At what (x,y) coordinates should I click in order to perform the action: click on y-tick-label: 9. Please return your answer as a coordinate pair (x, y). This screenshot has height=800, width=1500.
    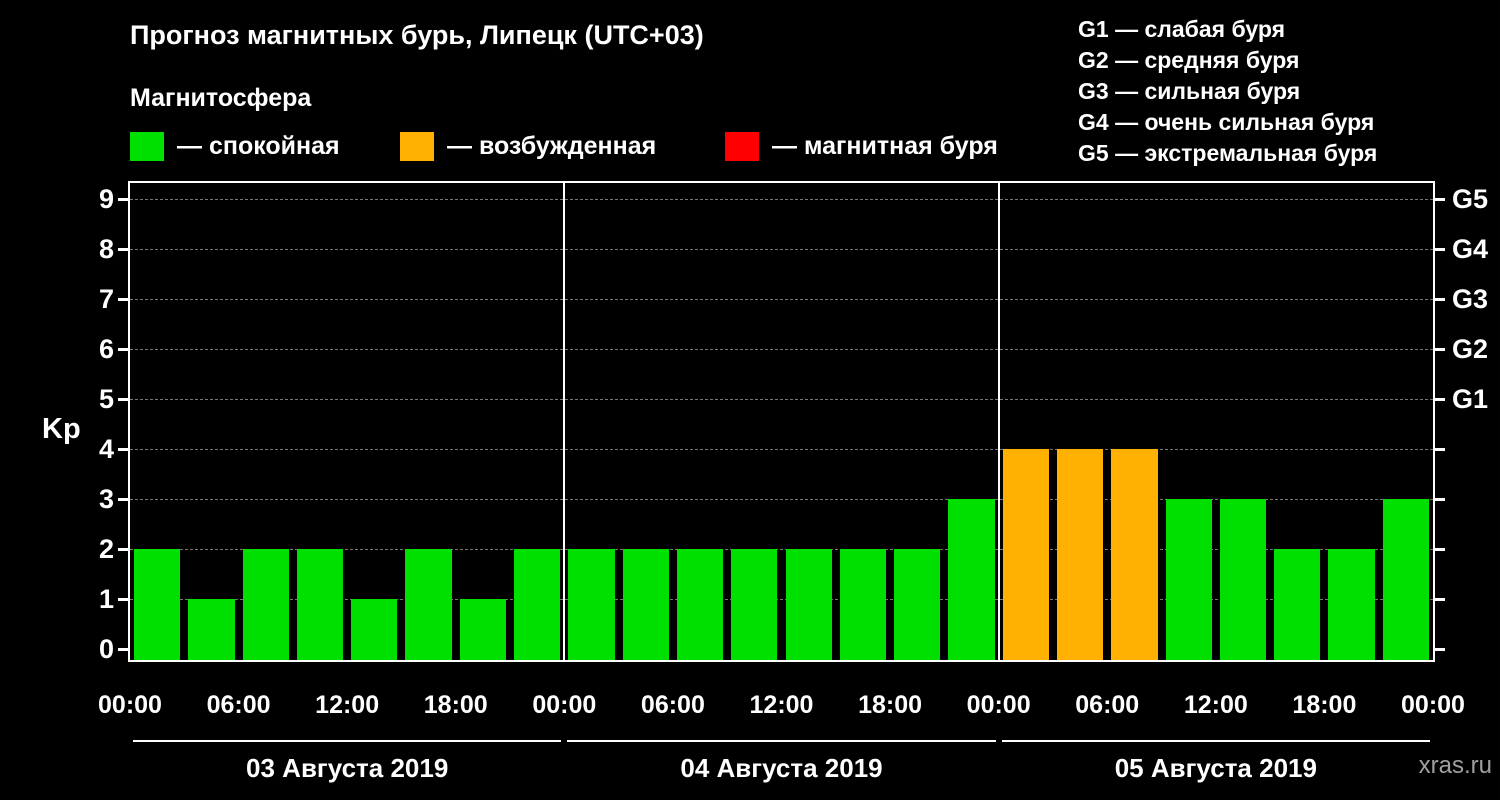
    Looking at the image, I should click on (106, 199).